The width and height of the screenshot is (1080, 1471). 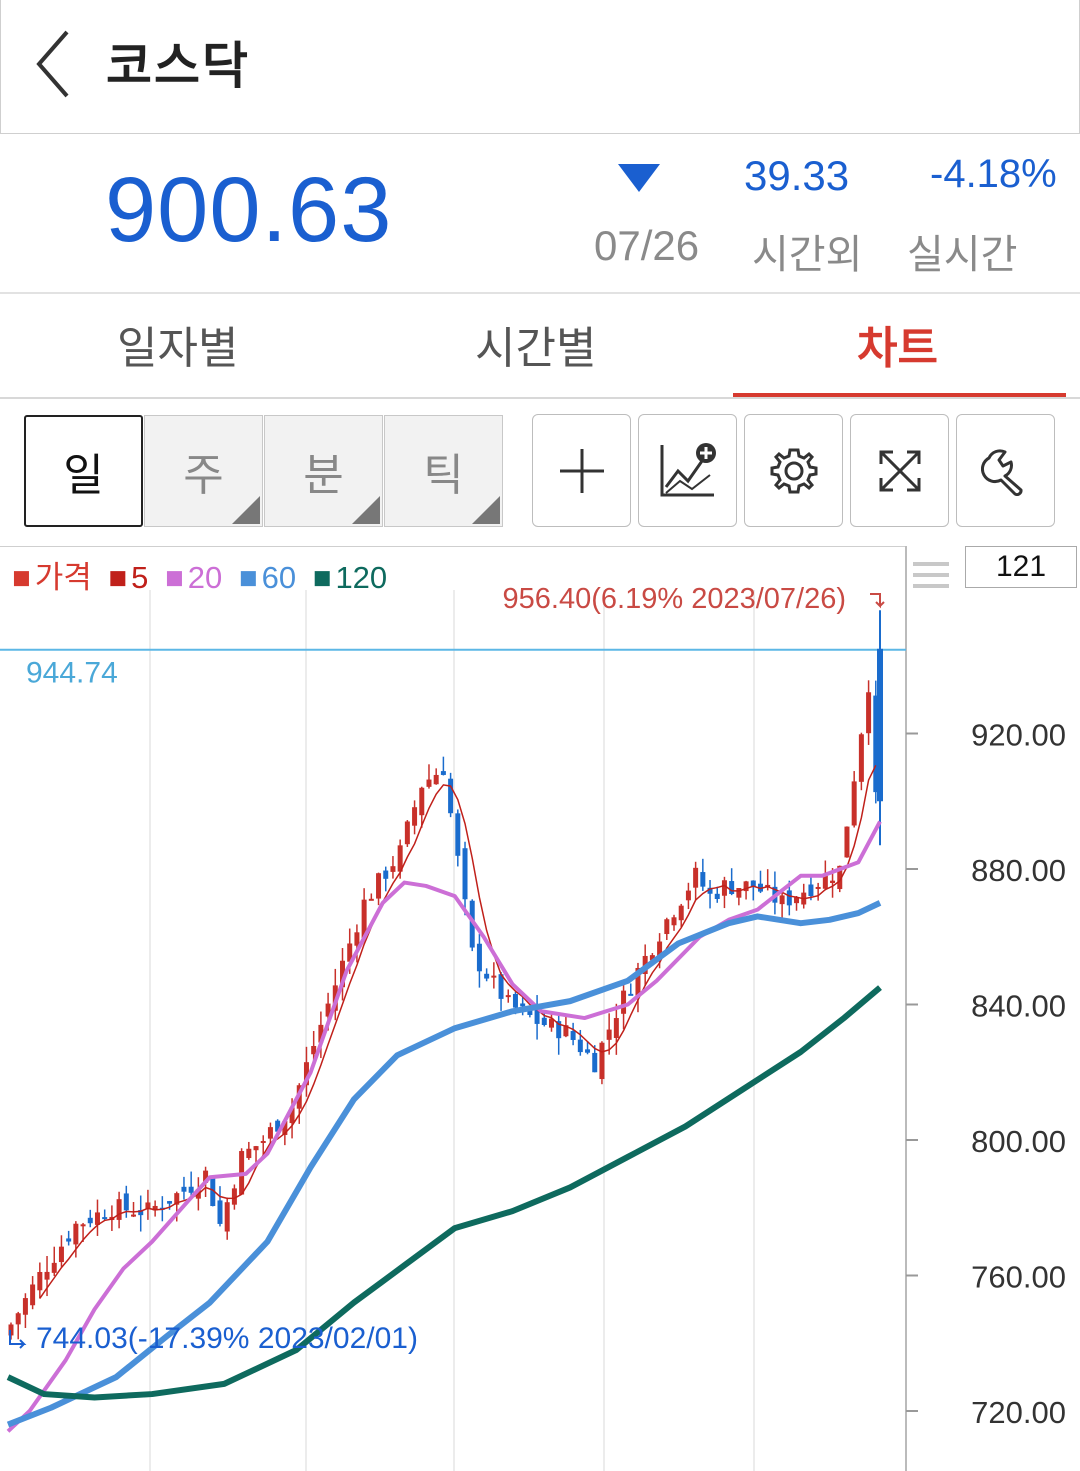 I want to click on period-tick-label: 틱, so click(x=443, y=475).